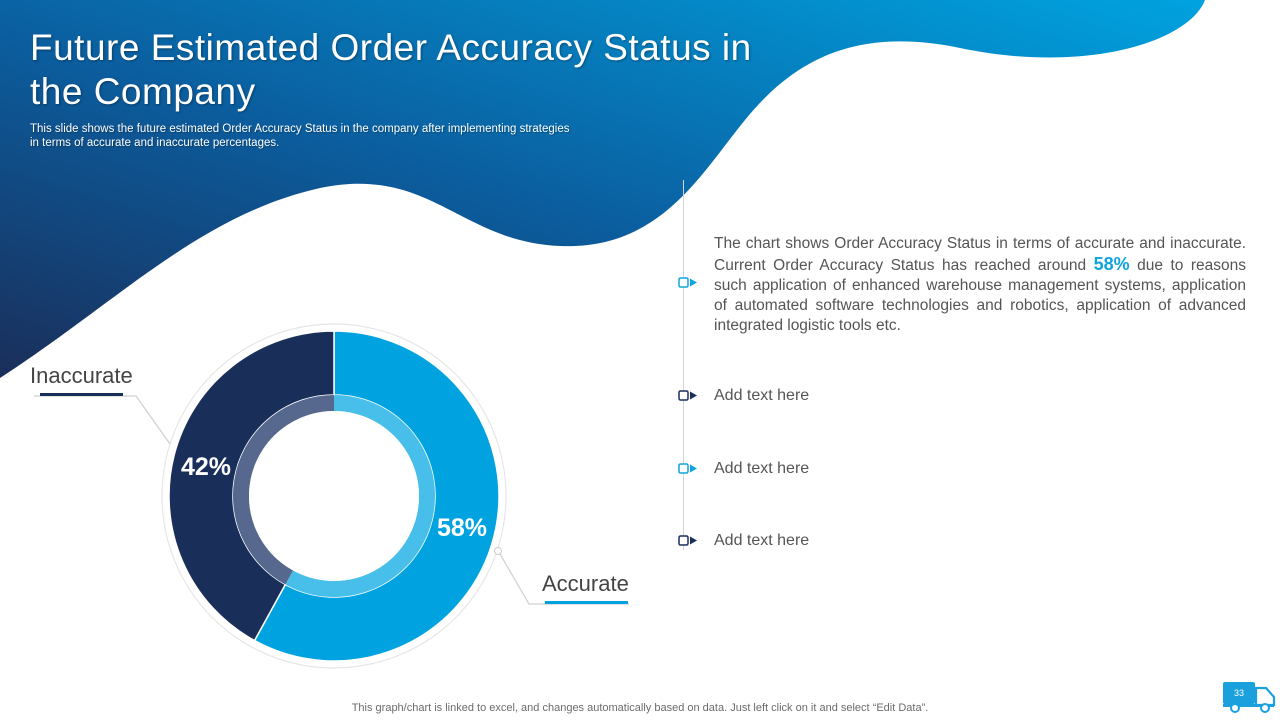 This screenshot has width=1280, height=720. Describe the element at coordinates (1111, 264) in the screenshot. I see `description-highlight: 58%` at that location.